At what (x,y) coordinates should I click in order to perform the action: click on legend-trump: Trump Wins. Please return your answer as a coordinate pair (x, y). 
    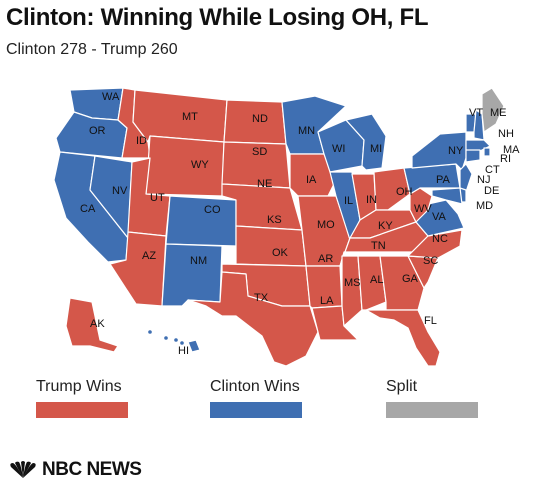
    Looking at the image, I should click on (82, 398).